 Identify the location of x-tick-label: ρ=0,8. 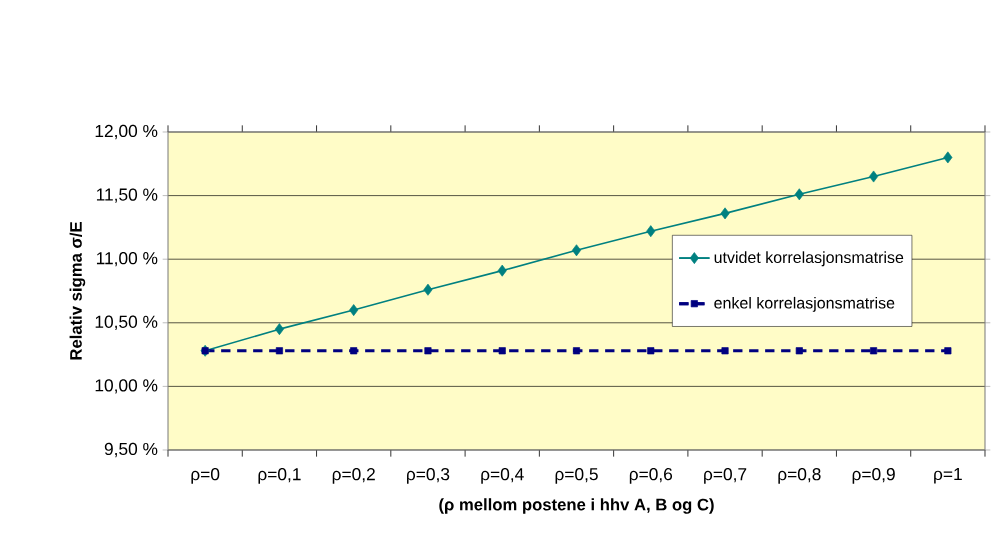
(799, 476).